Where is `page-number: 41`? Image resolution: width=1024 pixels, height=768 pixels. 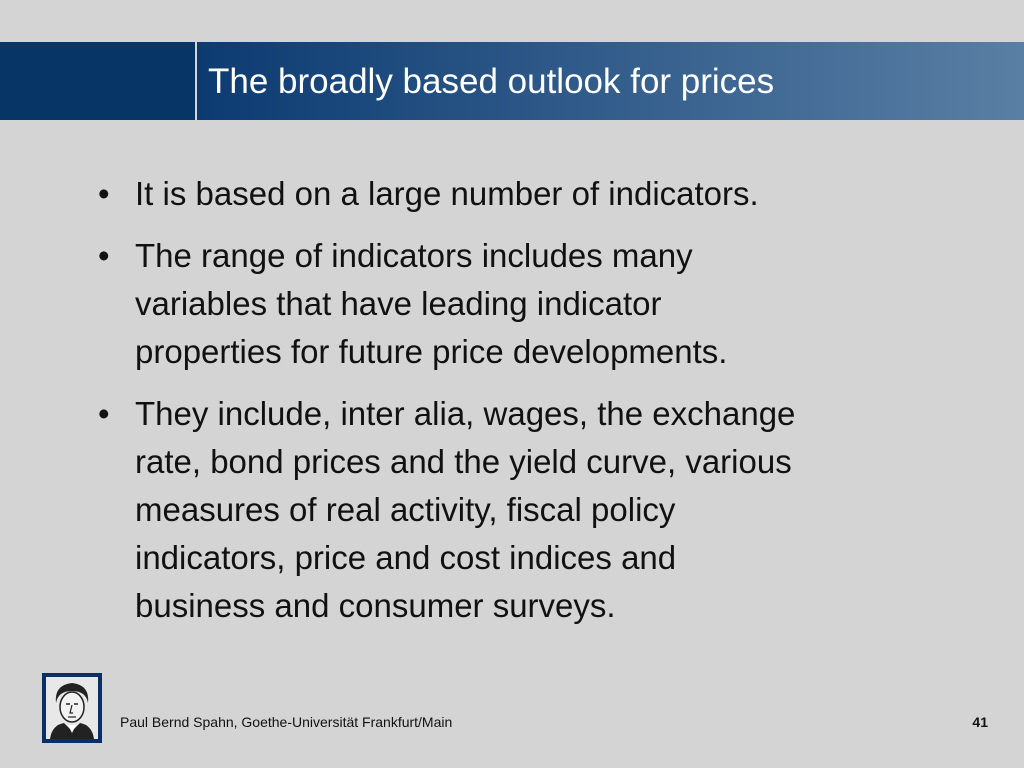
page-number: 41 is located at coordinates (980, 722).